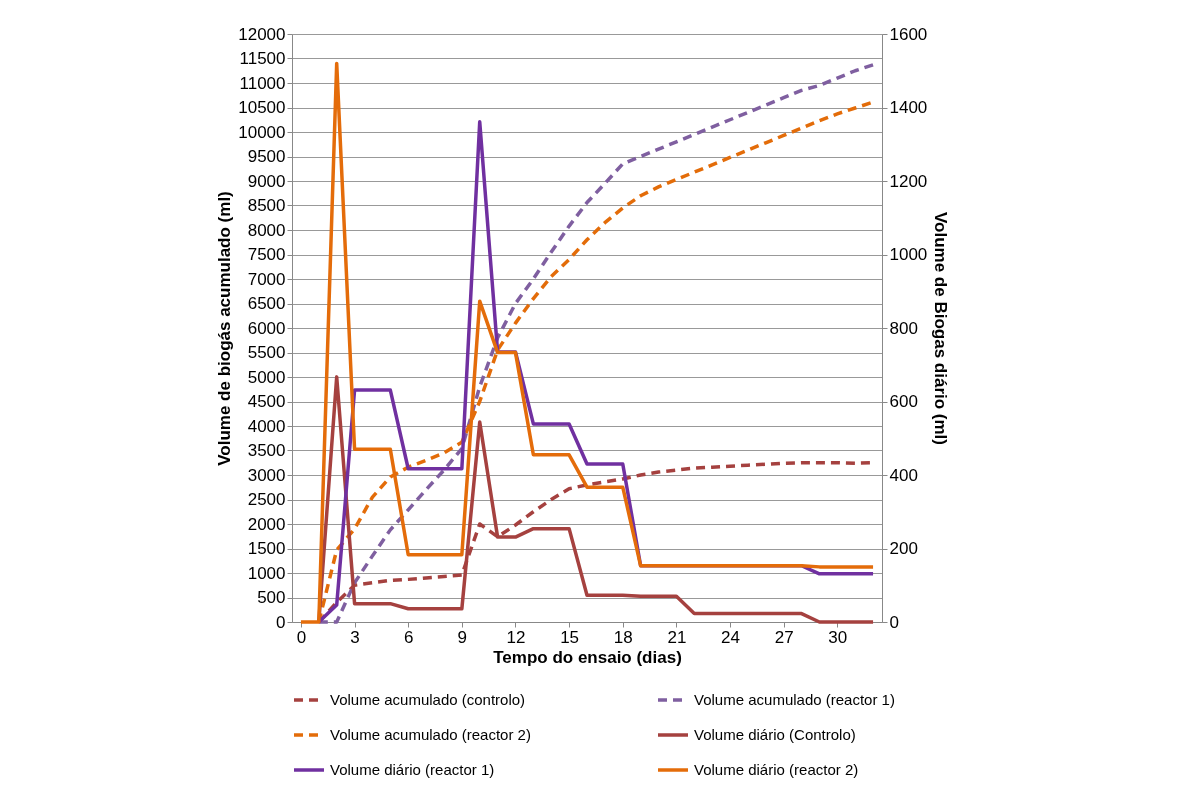 This screenshot has height=803, width=1182. I want to click on y-tick-label: 1500, so click(266, 548).